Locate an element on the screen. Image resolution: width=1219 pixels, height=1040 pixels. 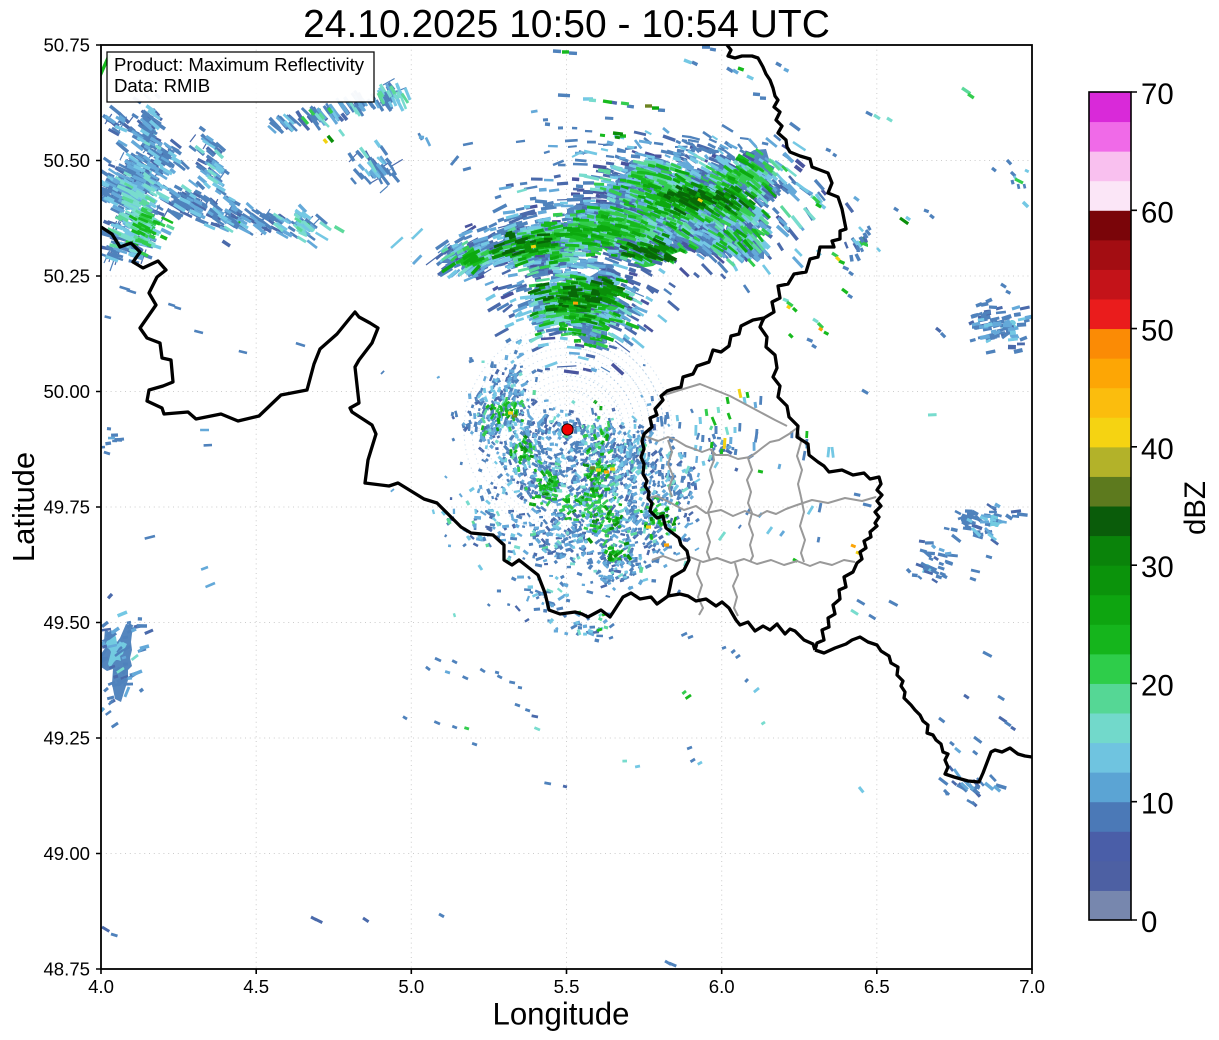
svg-text: Product: Maximum Reflectivity is located at coordinates (239, 64).